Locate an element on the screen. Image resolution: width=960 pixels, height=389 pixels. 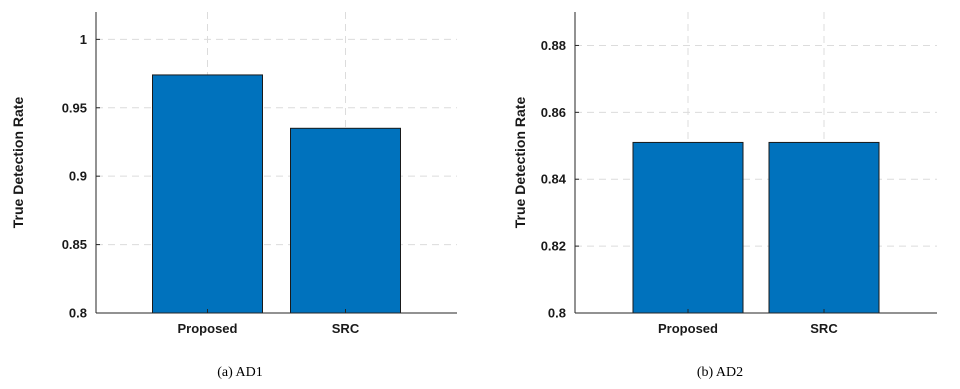
y-tick-label: 0.9 is located at coordinates (78, 176).